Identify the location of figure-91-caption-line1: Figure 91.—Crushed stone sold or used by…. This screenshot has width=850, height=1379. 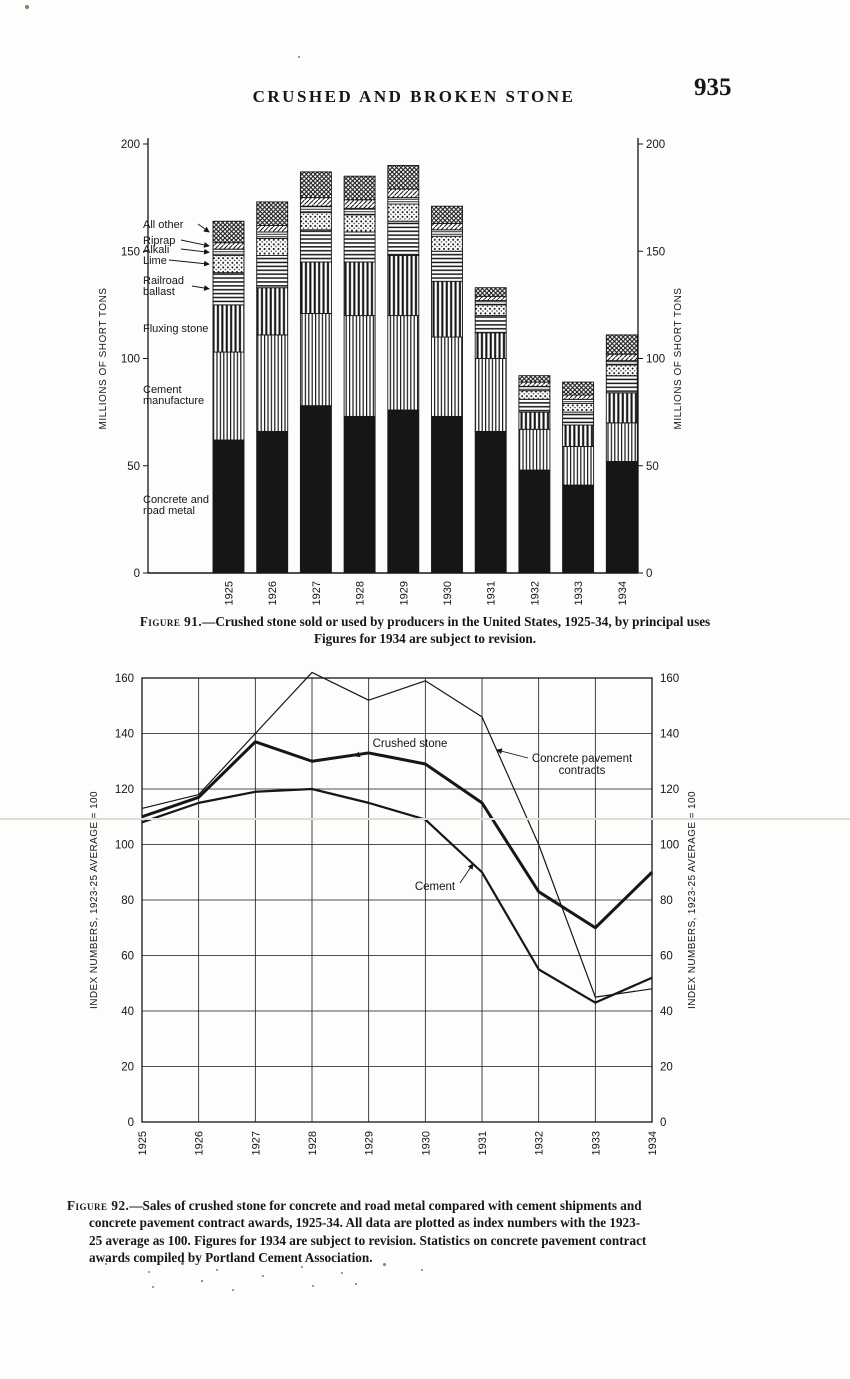
(425, 621).